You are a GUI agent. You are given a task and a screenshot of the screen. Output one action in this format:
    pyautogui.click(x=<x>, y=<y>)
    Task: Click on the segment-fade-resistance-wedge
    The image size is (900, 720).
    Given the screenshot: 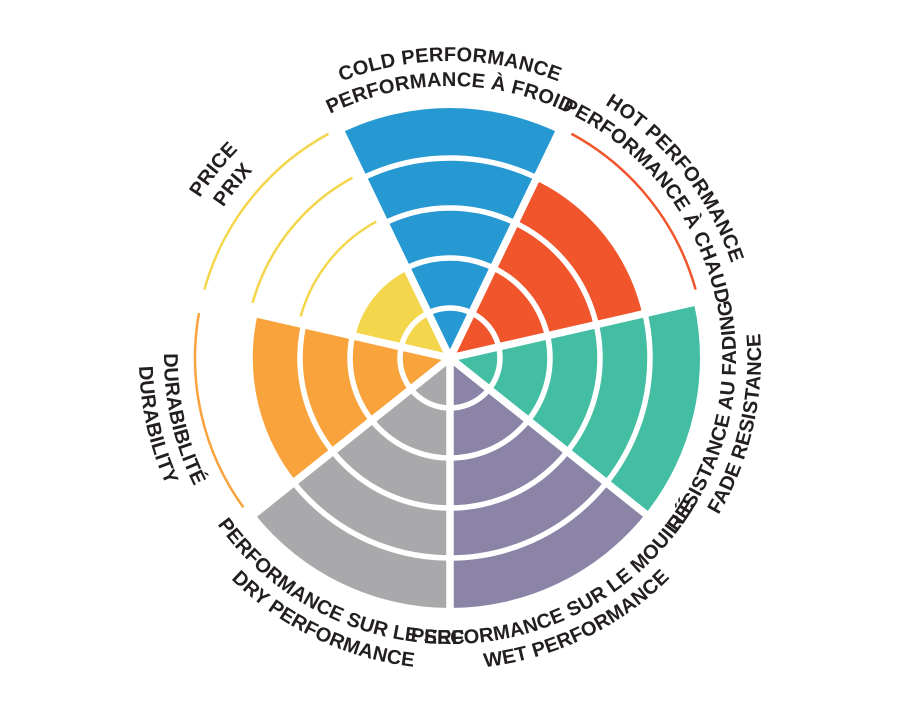 What is the action you would take?
    pyautogui.click(x=575, y=408)
    